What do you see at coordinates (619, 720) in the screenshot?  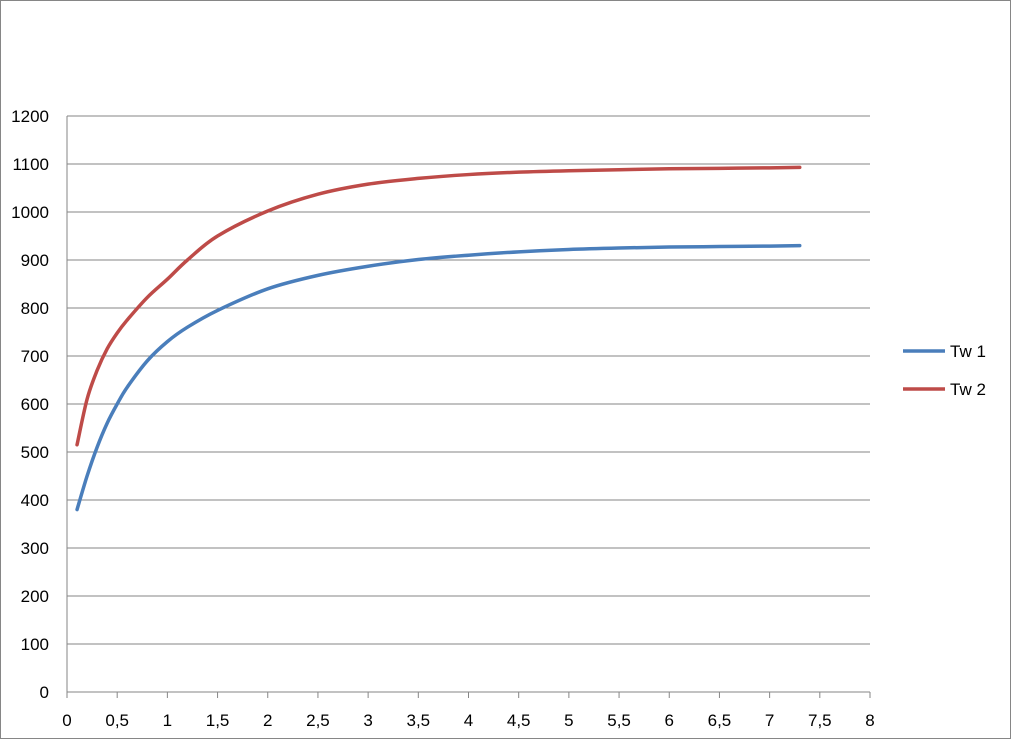 I see `x-tick-label: 5,5` at bounding box center [619, 720].